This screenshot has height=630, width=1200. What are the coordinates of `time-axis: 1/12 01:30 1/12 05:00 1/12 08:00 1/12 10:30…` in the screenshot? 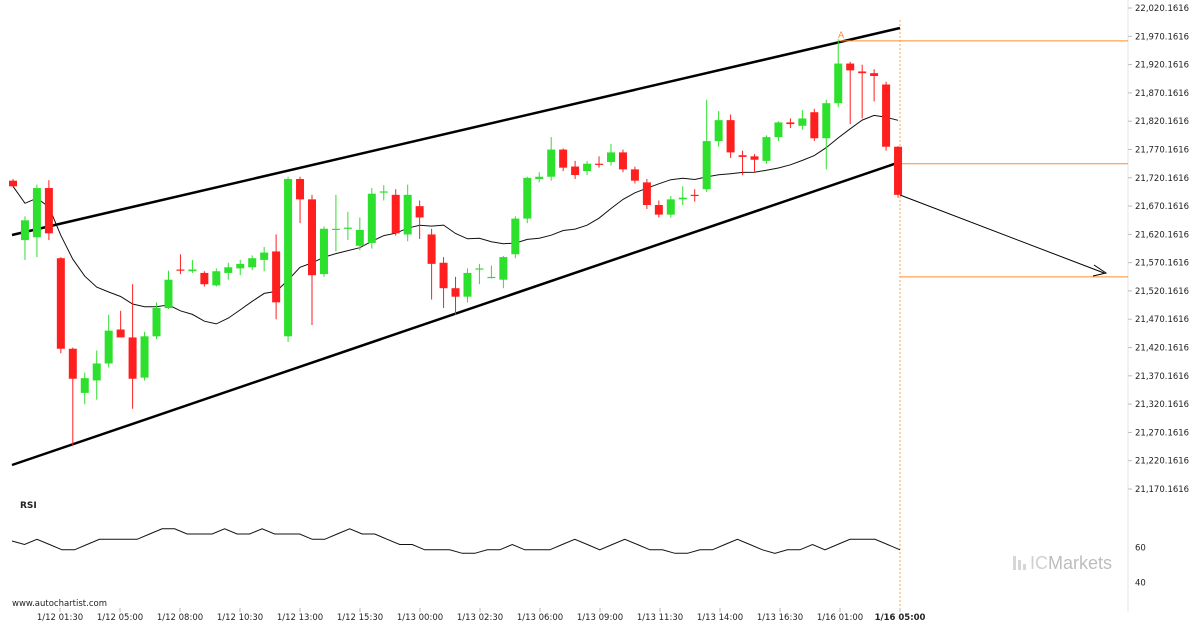 It's located at (481, 615).